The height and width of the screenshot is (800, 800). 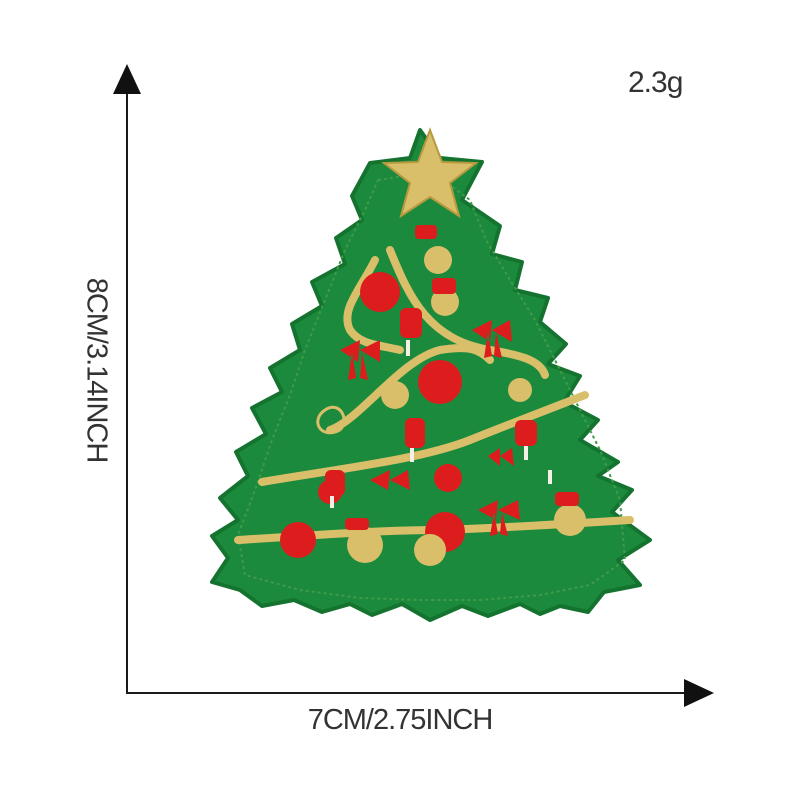 What do you see at coordinates (430, 173) in the screenshot?
I see `star` at bounding box center [430, 173].